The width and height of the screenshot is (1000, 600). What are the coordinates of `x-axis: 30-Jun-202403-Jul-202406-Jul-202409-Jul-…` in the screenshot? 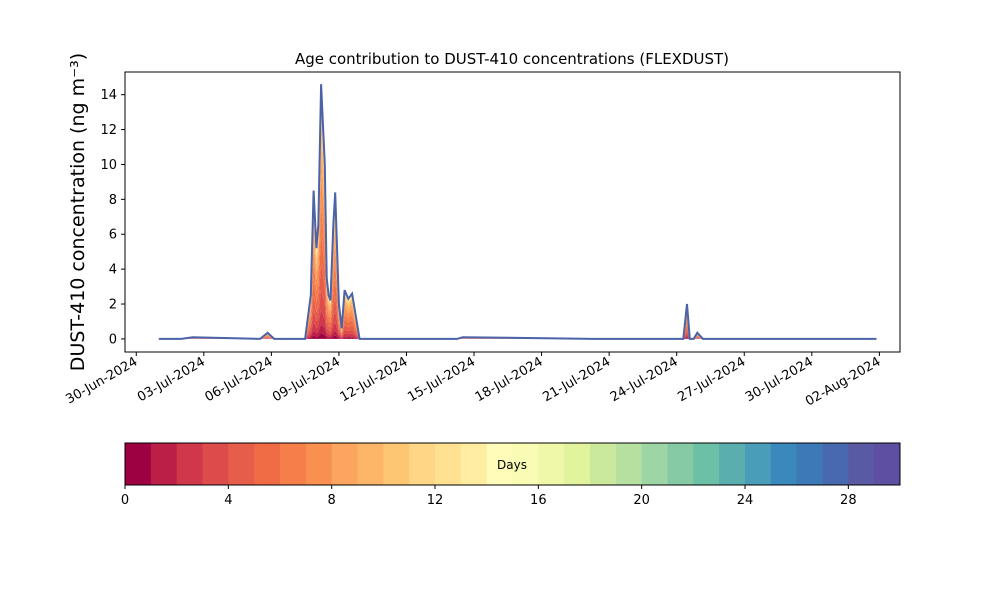 It's located at (473, 381).